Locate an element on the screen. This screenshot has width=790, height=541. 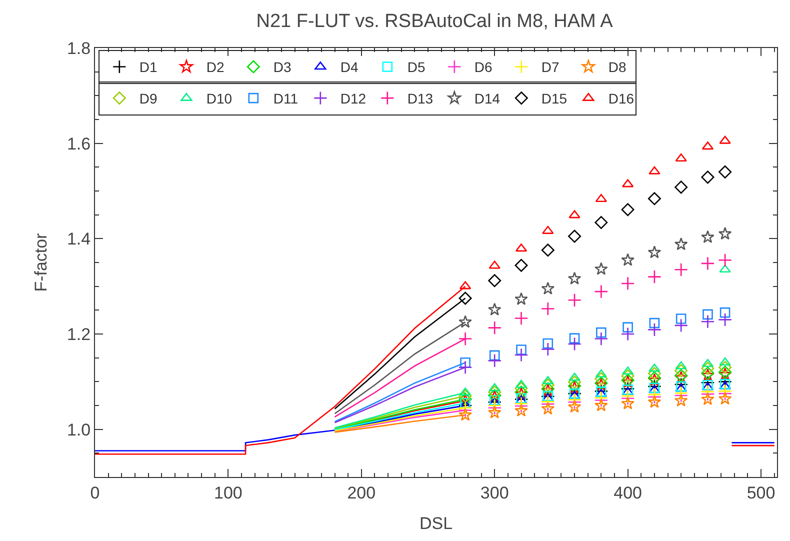
legend-label: D10 is located at coordinates (219, 98).